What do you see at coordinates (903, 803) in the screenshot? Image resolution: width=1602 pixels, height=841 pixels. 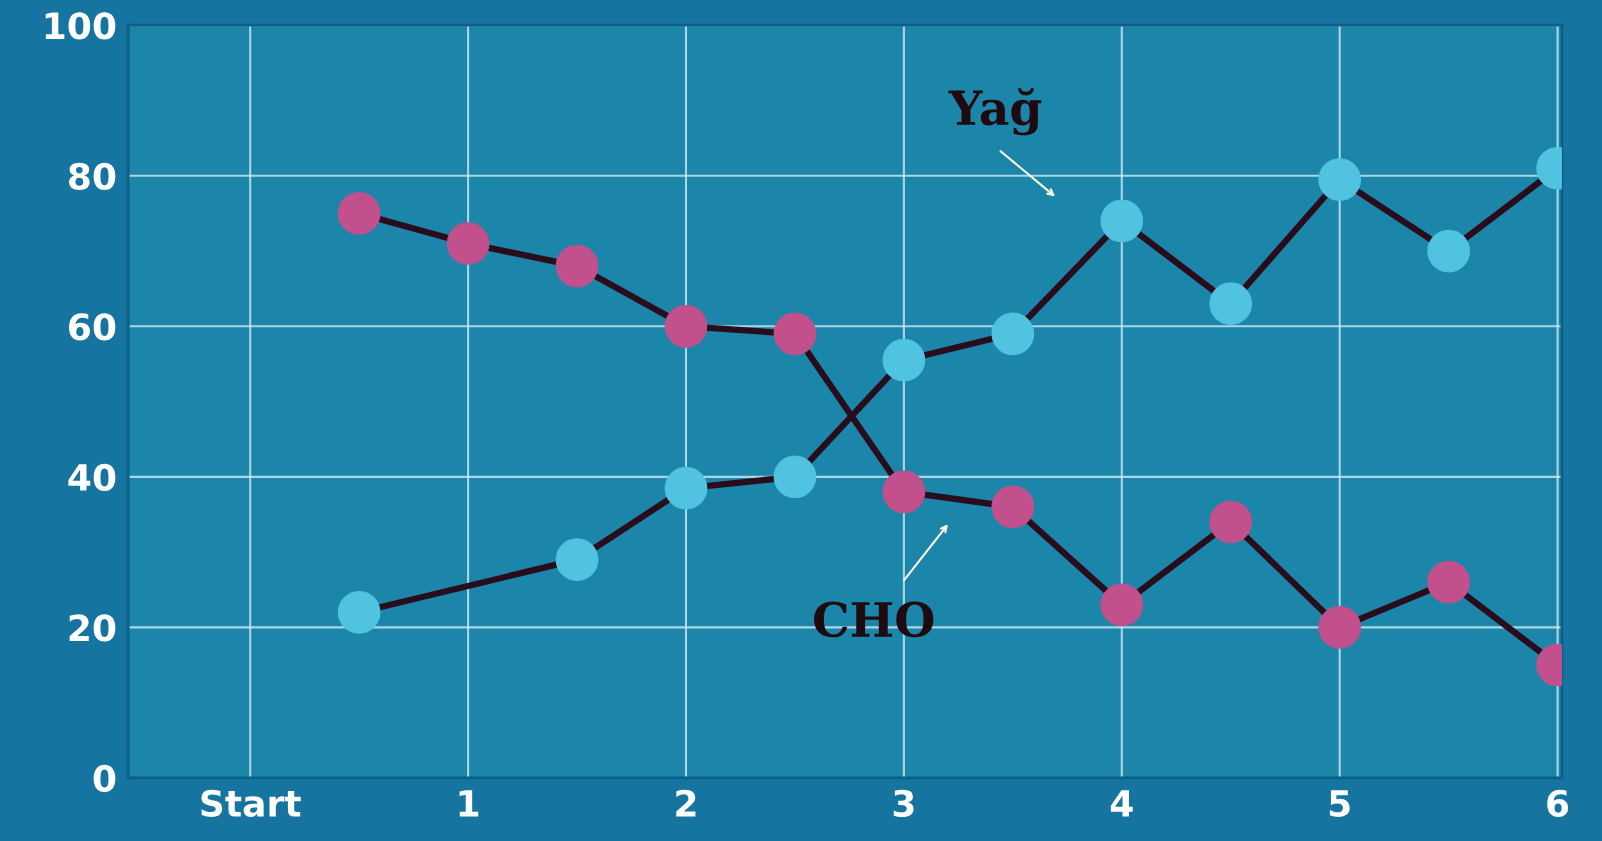 I see `x-tick-label: 3` at bounding box center [903, 803].